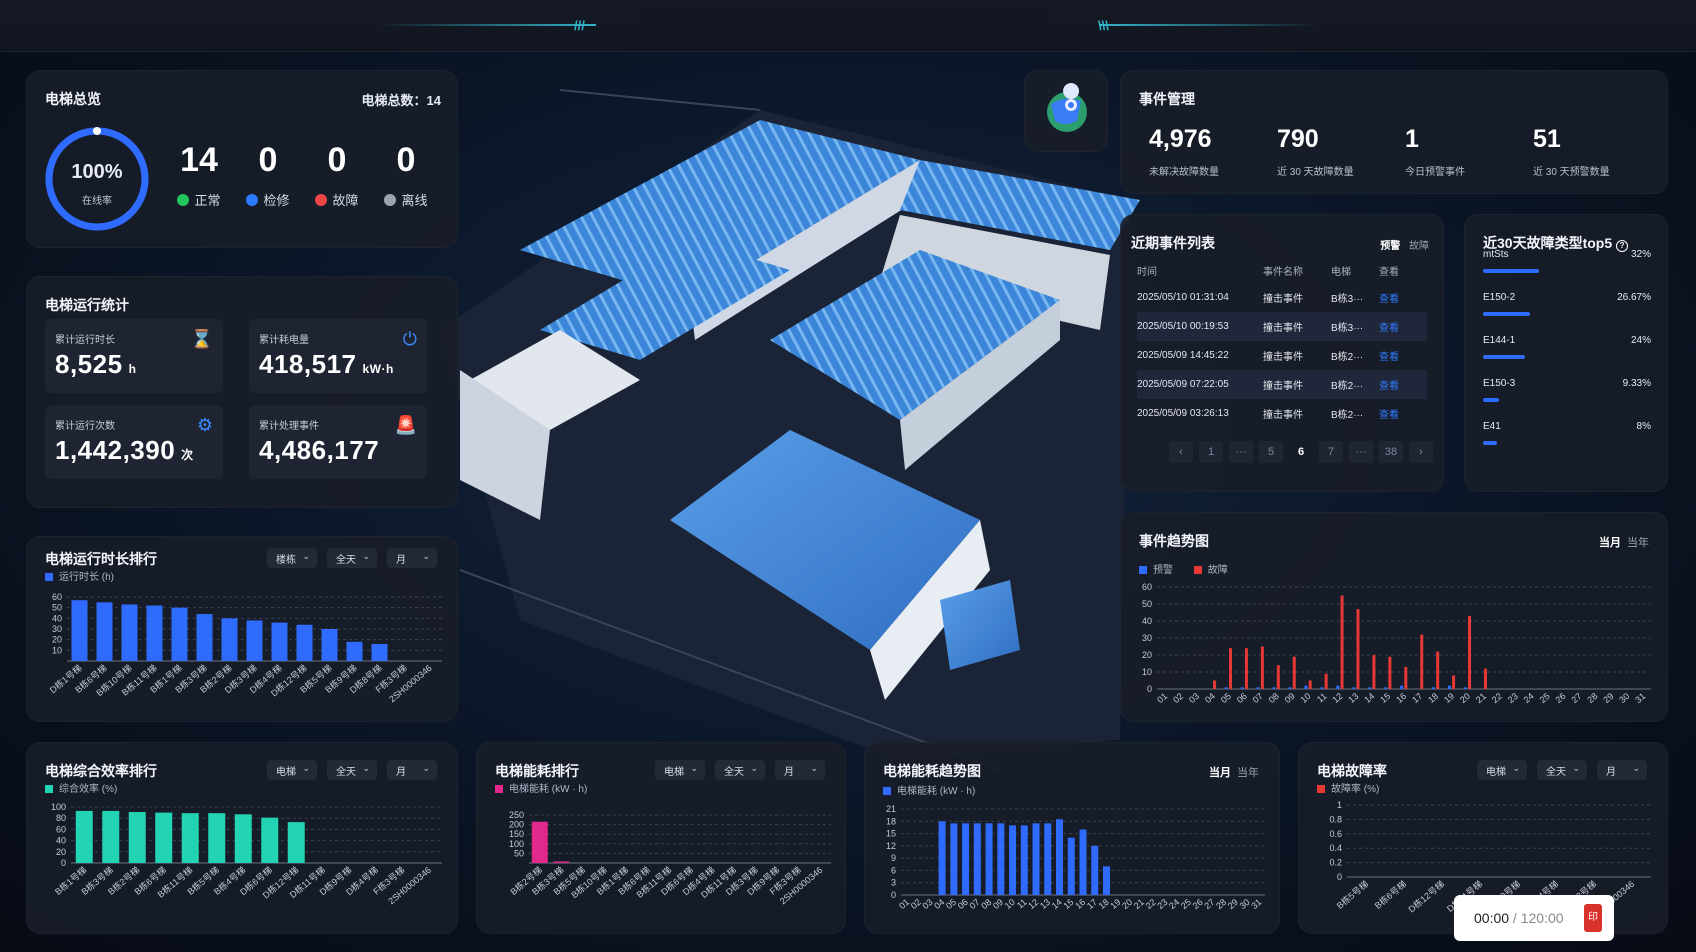 This screenshot has width=1696, height=952. Describe the element at coordinates (1066, 111) in the screenshot. I see `map-button` at that location.